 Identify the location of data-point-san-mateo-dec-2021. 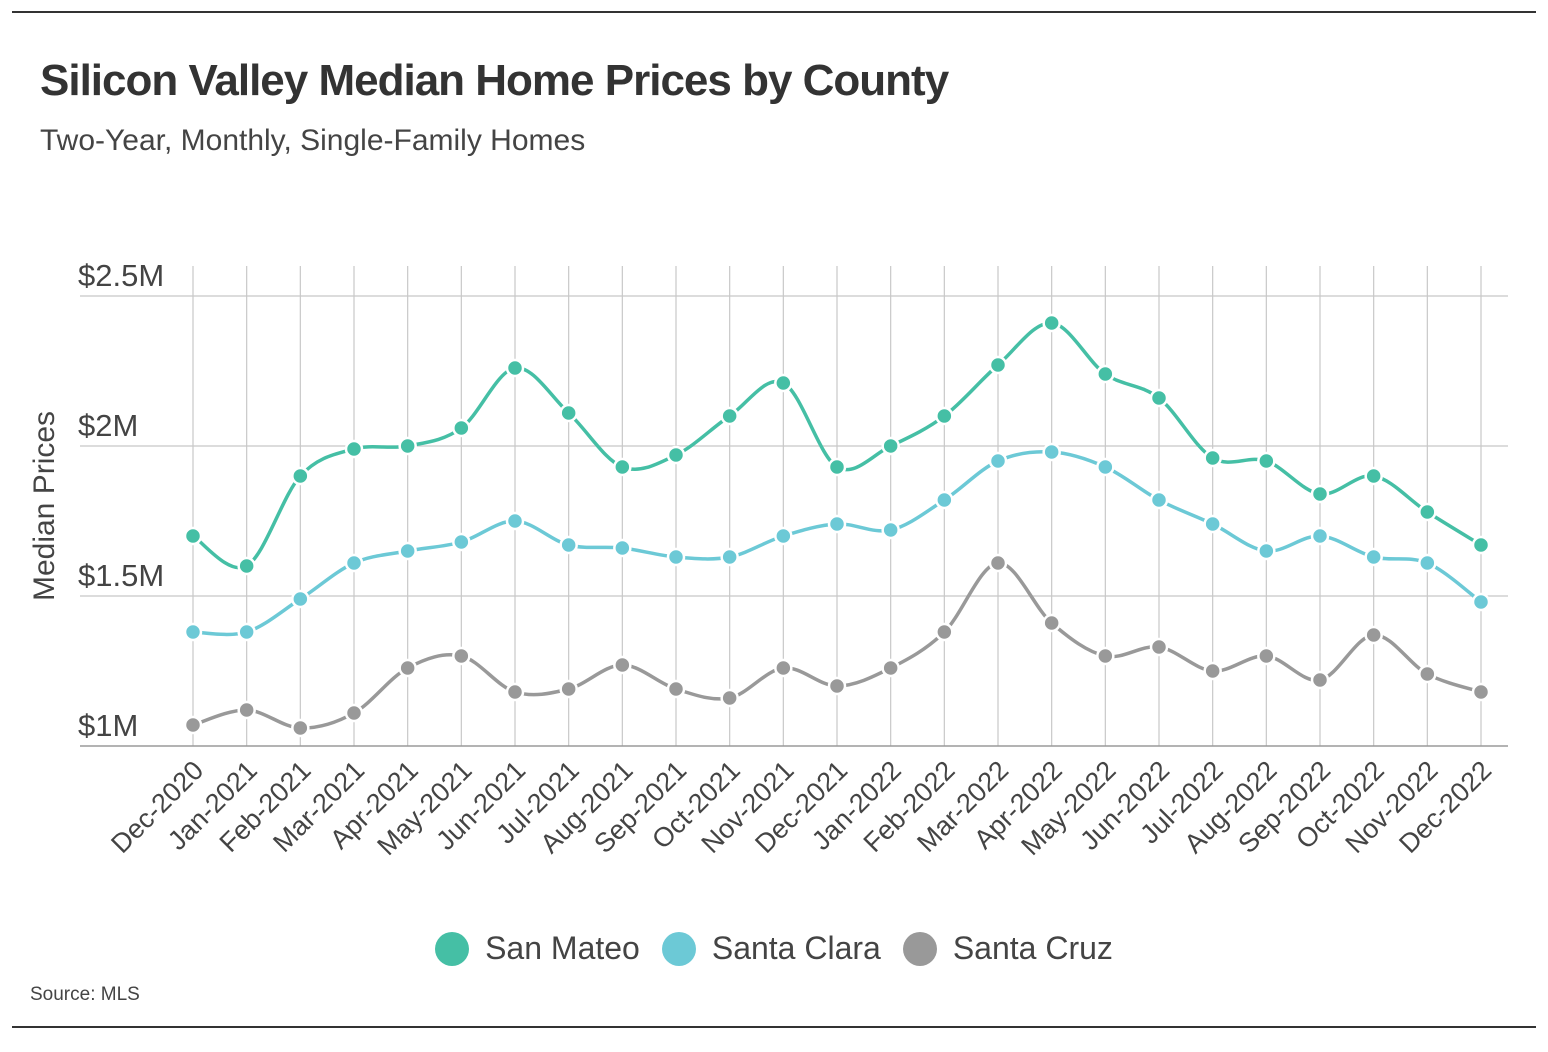
(837, 467).